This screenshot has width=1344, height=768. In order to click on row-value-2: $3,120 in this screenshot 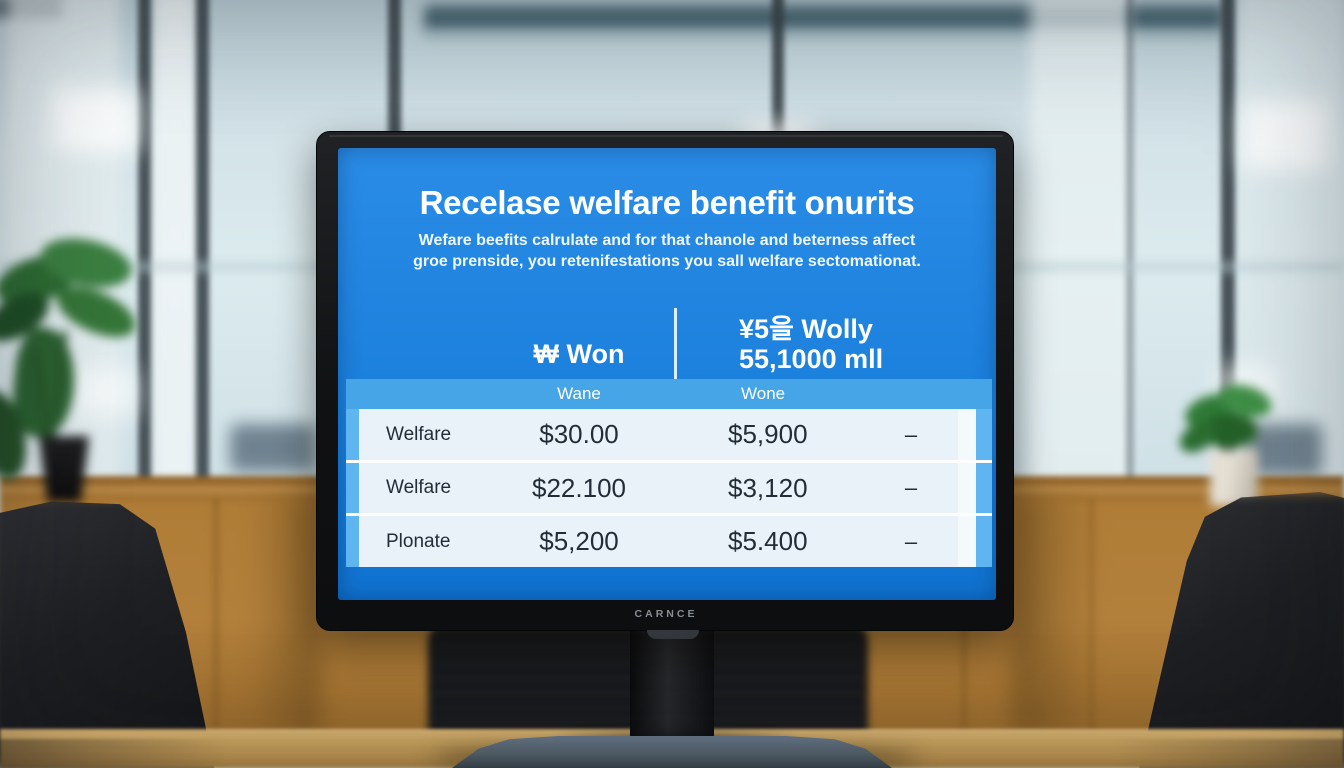, I will do `click(768, 487)`.